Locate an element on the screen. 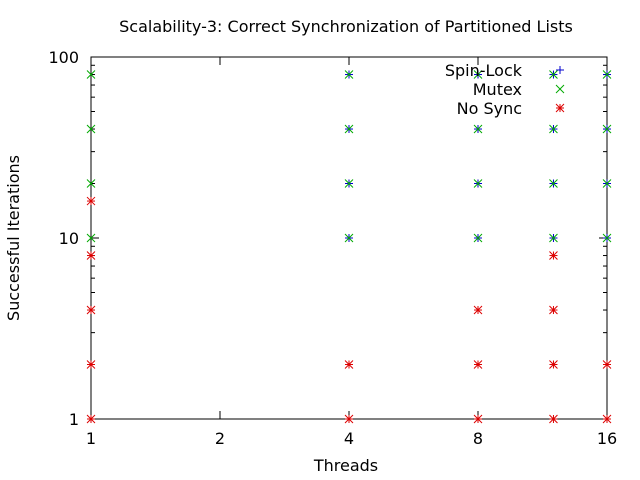 This screenshot has height=480, width=640. legend-label: No Sync is located at coordinates (489, 108).